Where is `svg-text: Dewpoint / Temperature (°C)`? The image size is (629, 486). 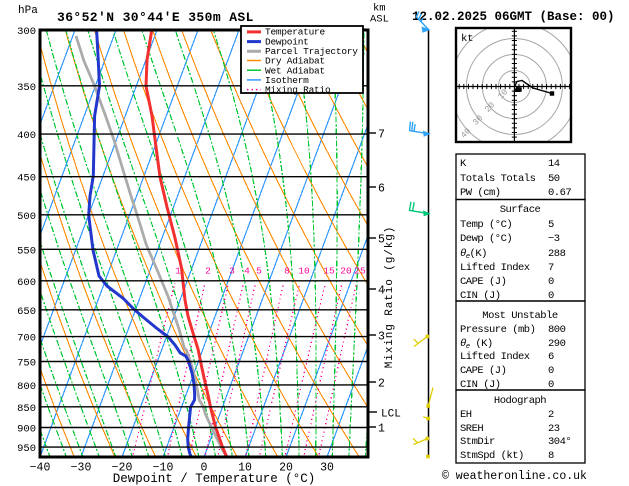 svg-text: Dewpoint / Temperature (°C) is located at coordinates (214, 479).